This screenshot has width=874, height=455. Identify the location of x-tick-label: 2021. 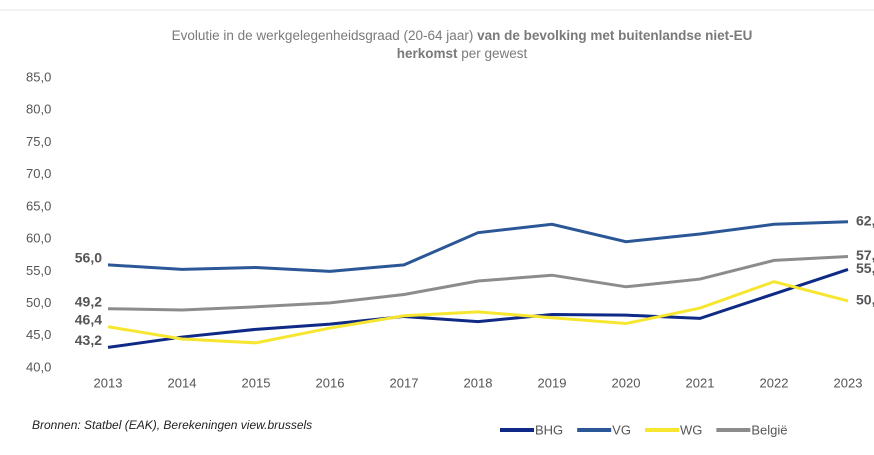
(700, 382).